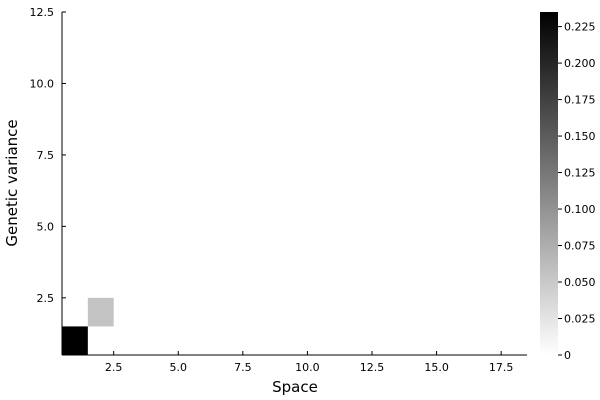 Image resolution: width=600 pixels, height=400 pixels. What do you see at coordinates (46, 298) in the screenshot?
I see `y-tick-label: 2.5` at bounding box center [46, 298].